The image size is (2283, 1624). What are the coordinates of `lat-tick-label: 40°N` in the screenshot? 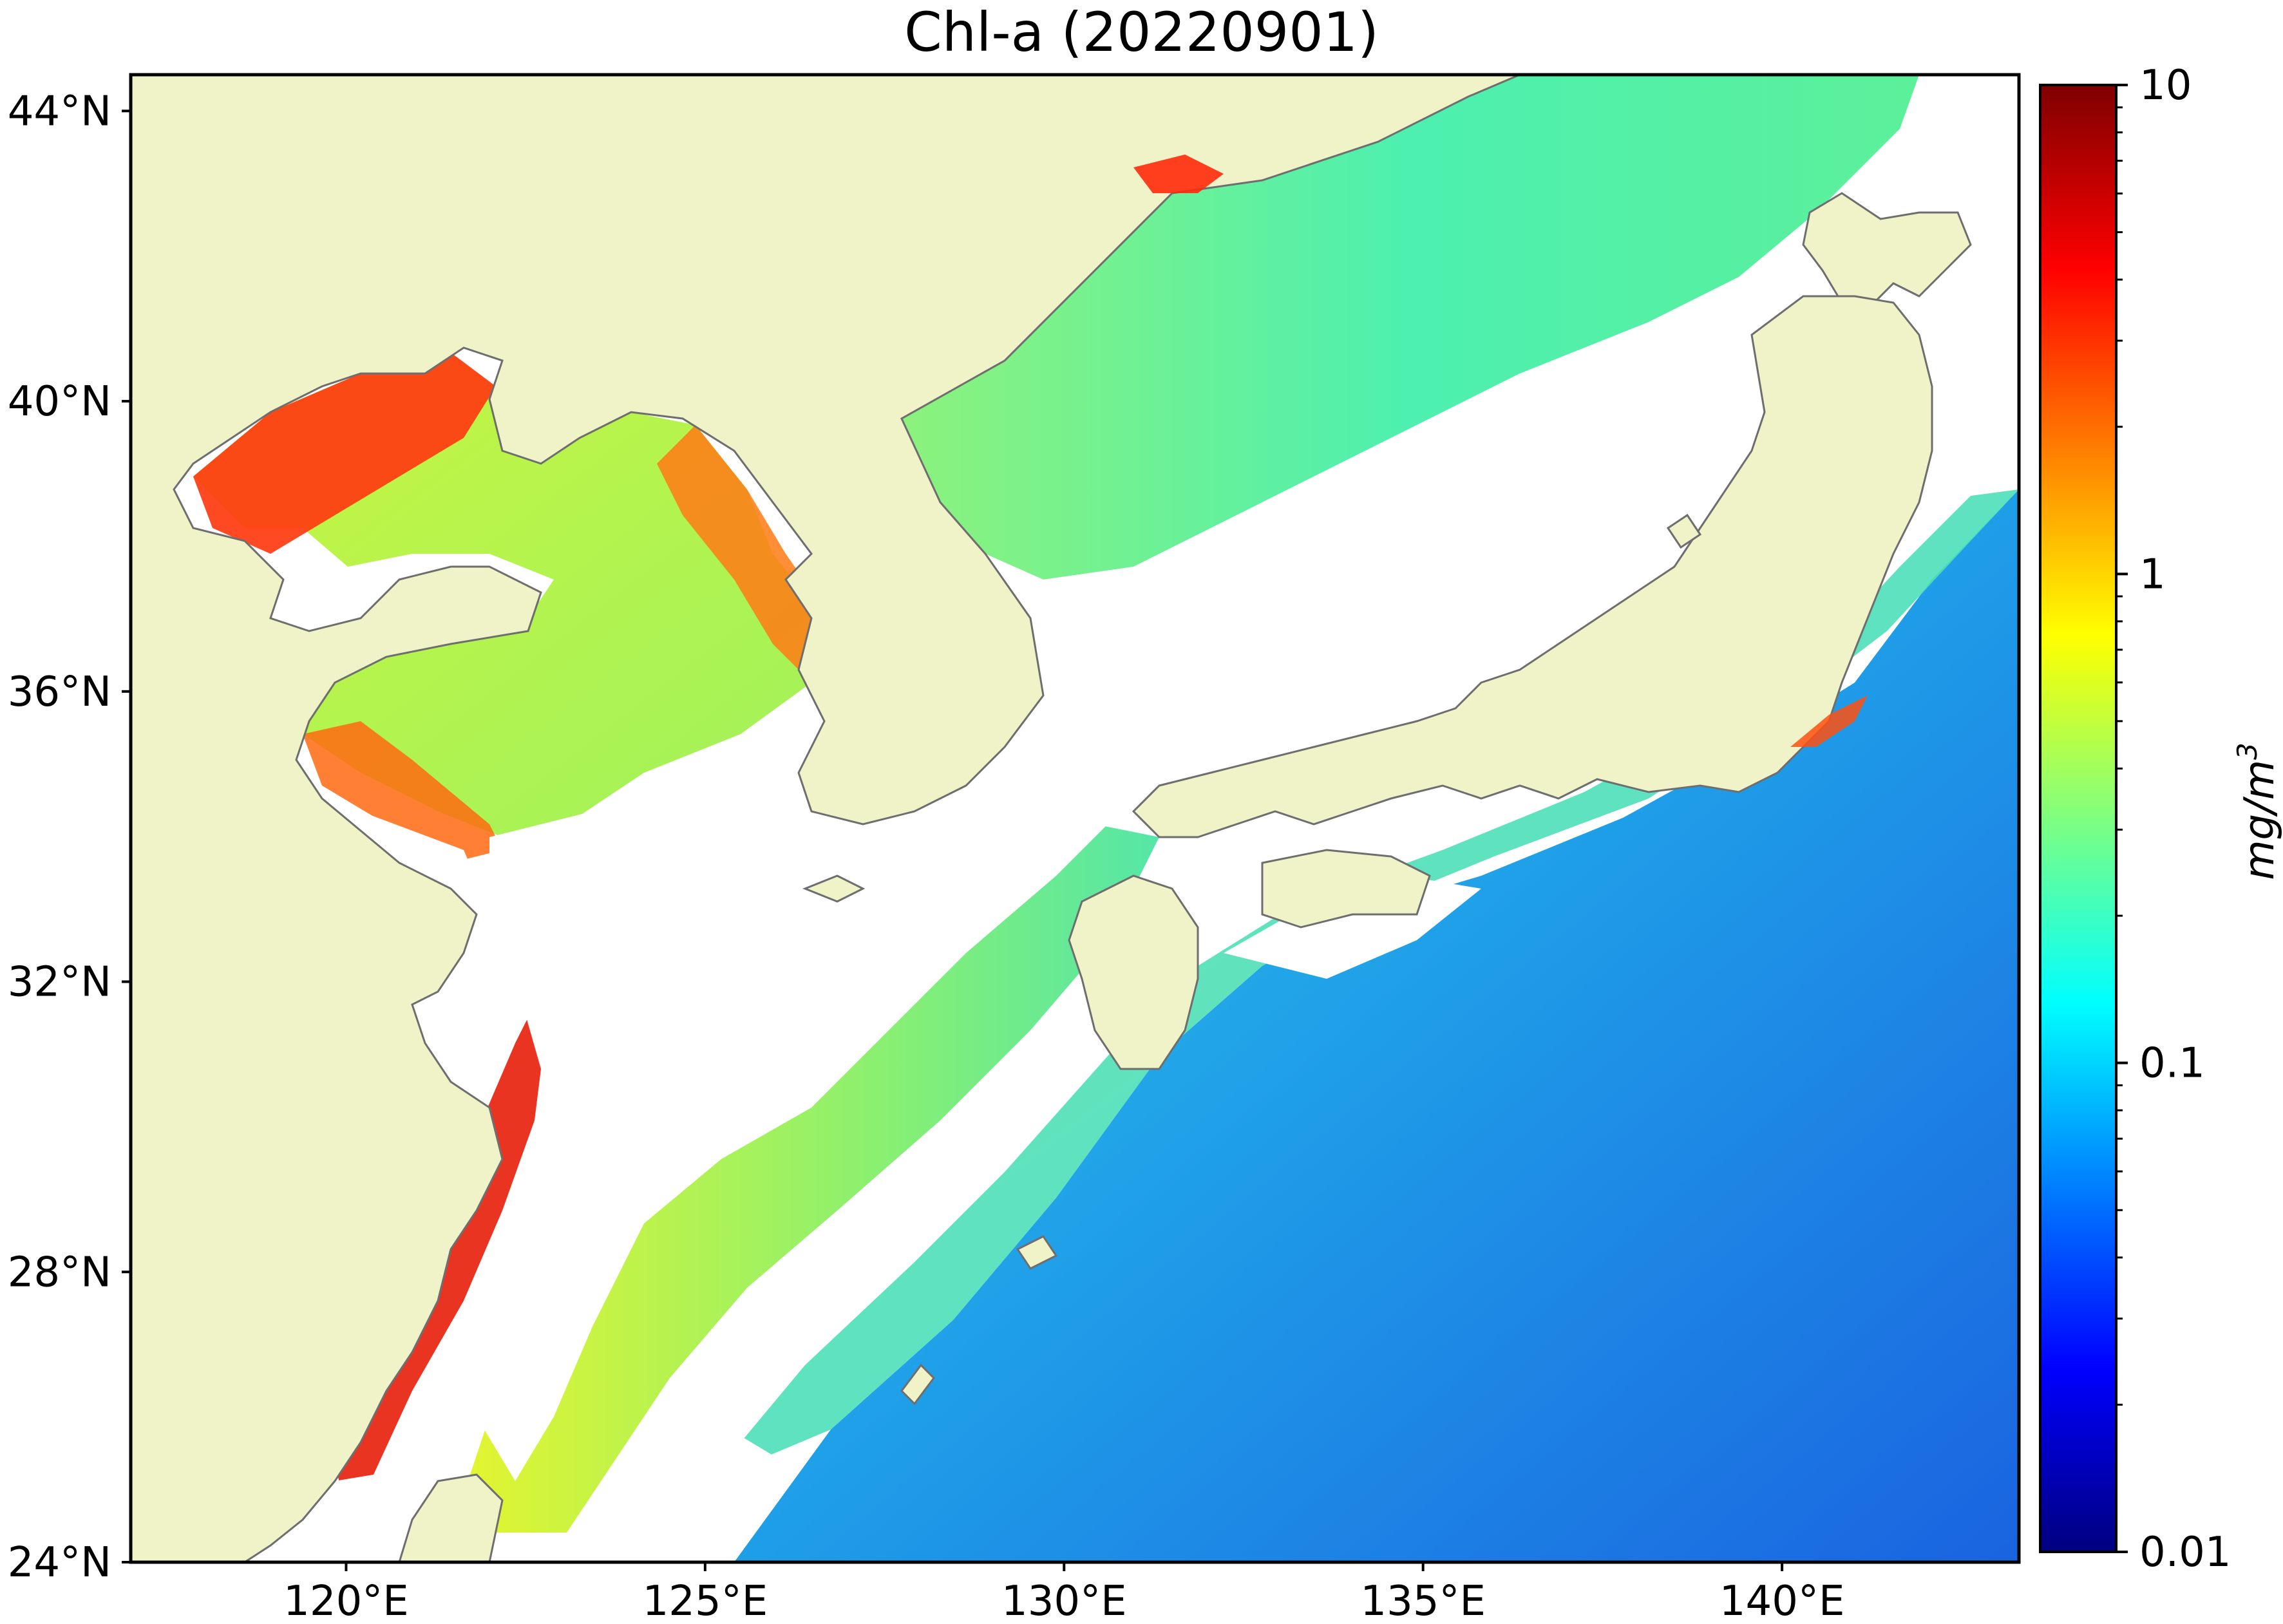 It's located at (59, 402).